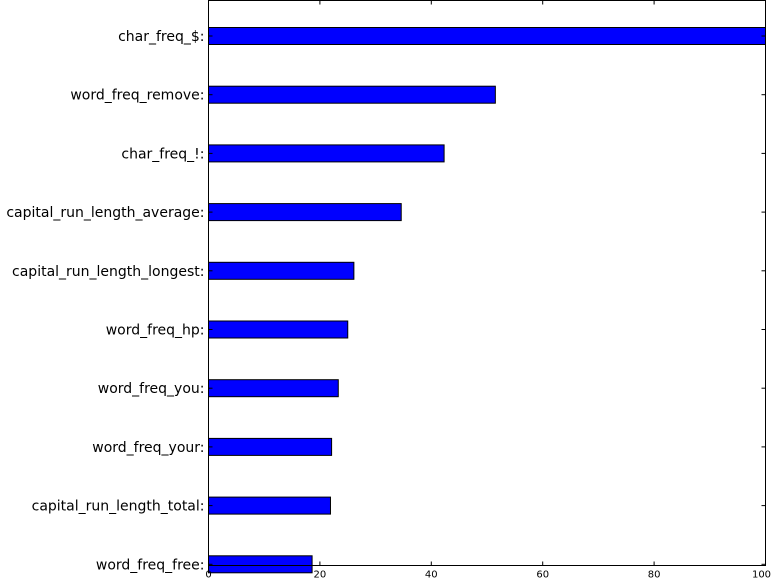 This screenshot has width=781, height=586. What do you see at coordinates (320, 575) in the screenshot?
I see `x-tick-label: 20` at bounding box center [320, 575].